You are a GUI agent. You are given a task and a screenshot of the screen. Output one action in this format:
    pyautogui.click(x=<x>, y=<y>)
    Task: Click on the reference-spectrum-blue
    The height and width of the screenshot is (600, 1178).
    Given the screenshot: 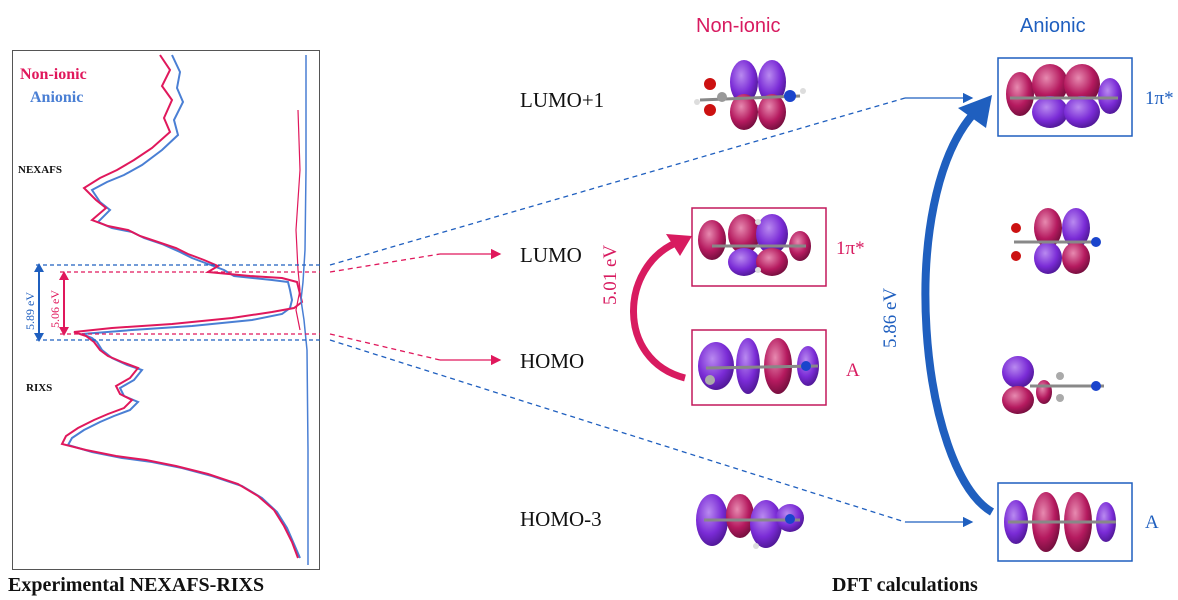 What is the action you would take?
    pyautogui.click(x=304, y=310)
    